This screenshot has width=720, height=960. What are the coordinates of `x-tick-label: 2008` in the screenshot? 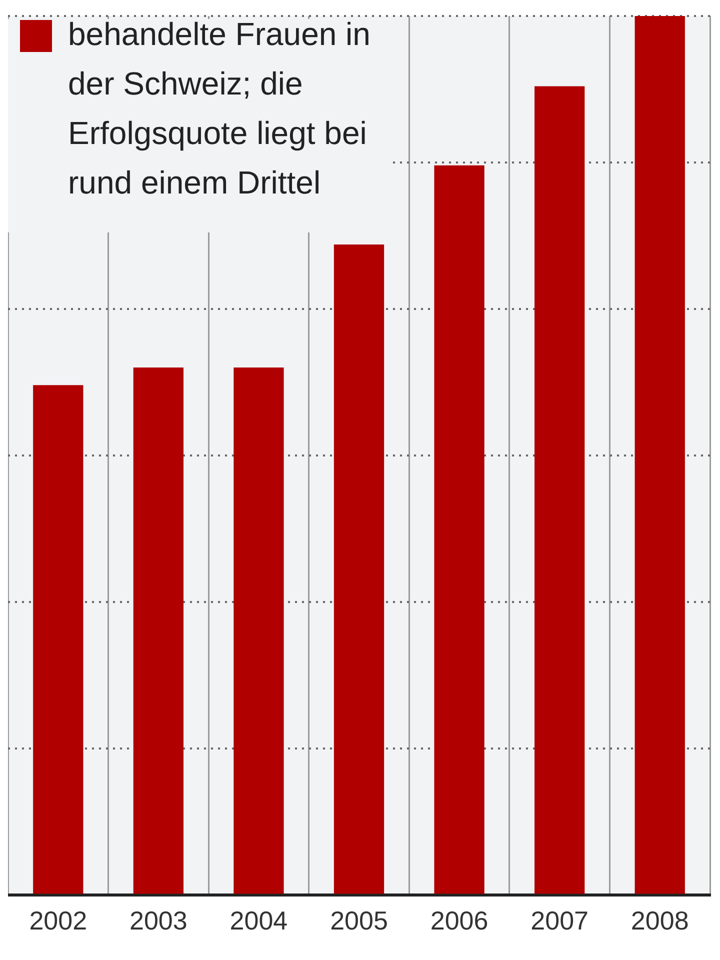 It's located at (659, 921).